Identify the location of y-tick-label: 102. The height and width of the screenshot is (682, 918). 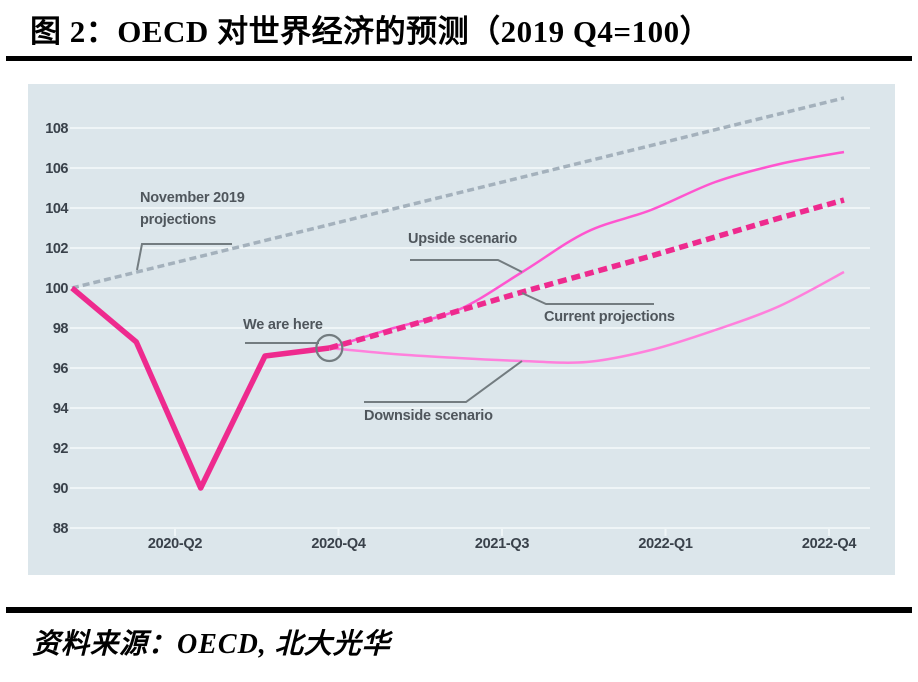
(56, 249).